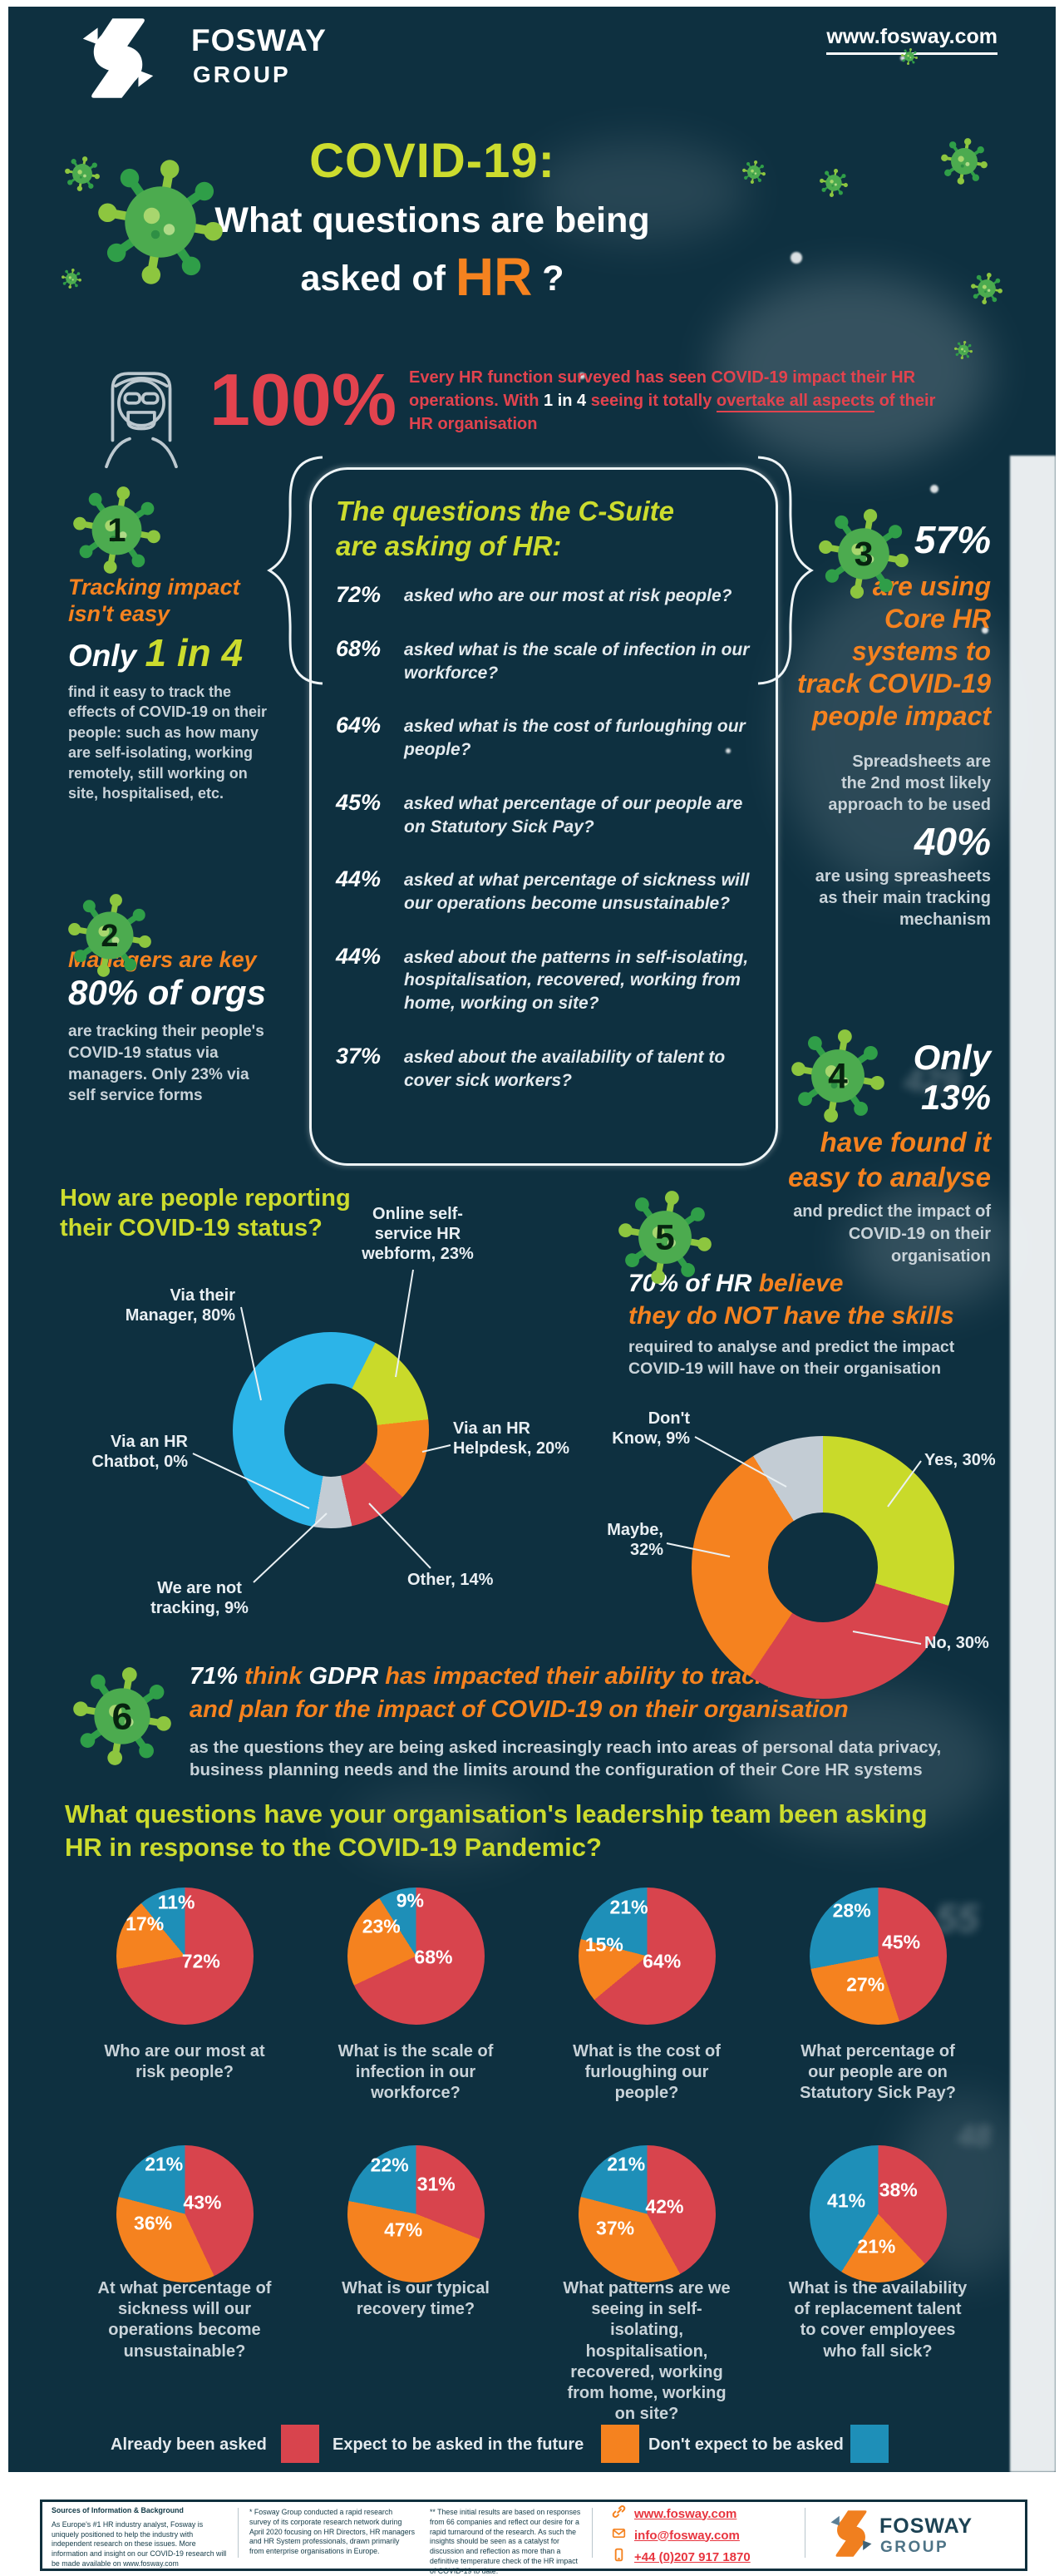 Image resolution: width=1064 pixels, height=2576 pixels. What do you see at coordinates (346, 1676) in the screenshot?
I see `s6-gdpr: GDPR` at bounding box center [346, 1676].